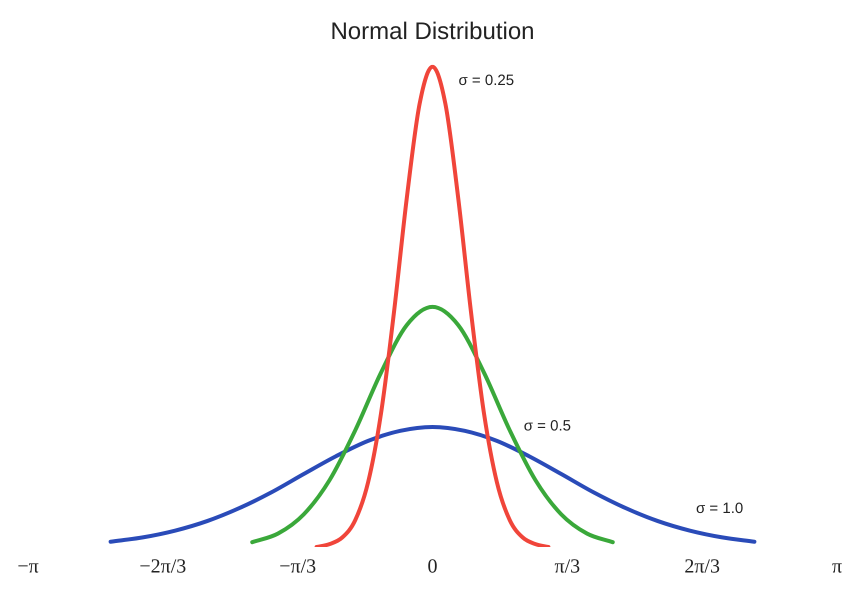  Describe the element at coordinates (547, 425) in the screenshot. I see `series-label: σ = 0.5` at that location.